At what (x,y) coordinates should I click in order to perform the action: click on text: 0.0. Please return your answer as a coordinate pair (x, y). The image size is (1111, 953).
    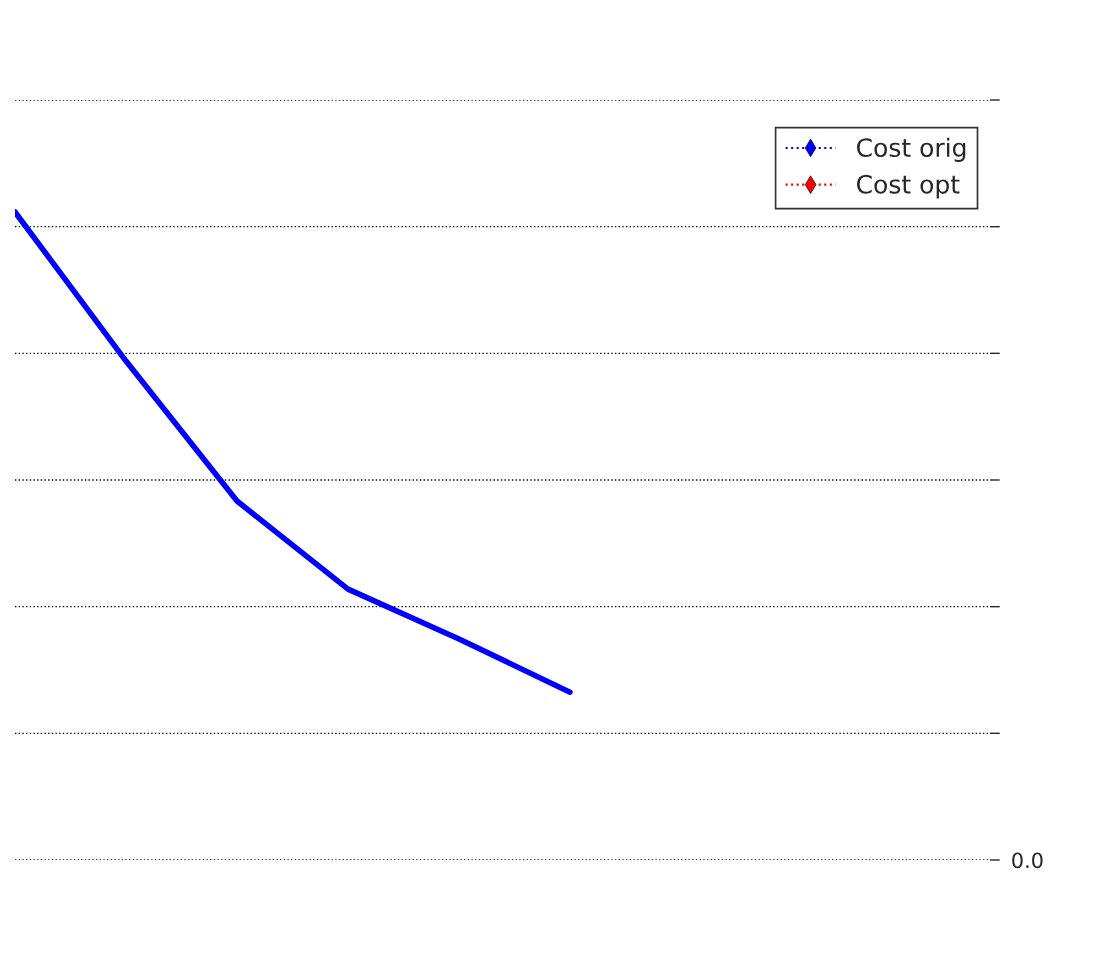
    Looking at the image, I should click on (1027, 860).